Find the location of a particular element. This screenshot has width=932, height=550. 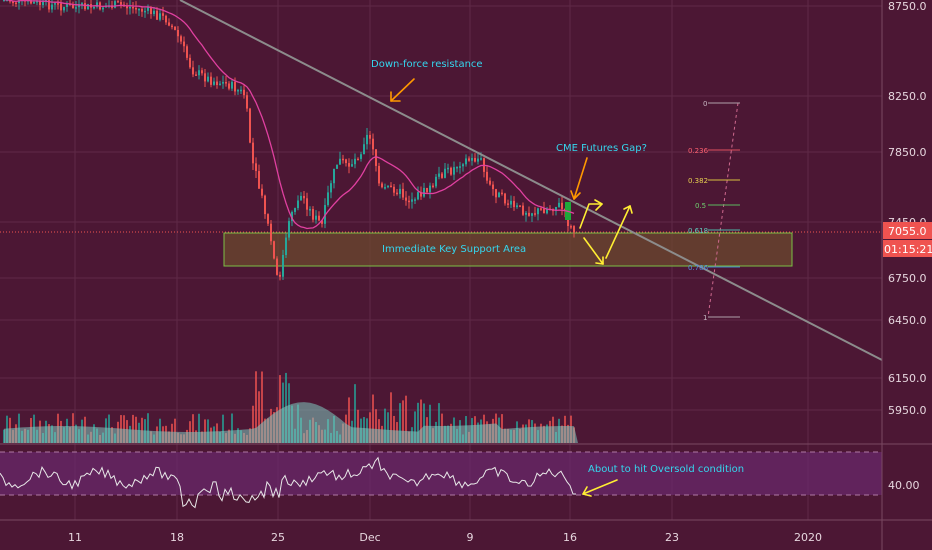

gap-label: CME Futures Gap? is located at coordinates (601, 148).